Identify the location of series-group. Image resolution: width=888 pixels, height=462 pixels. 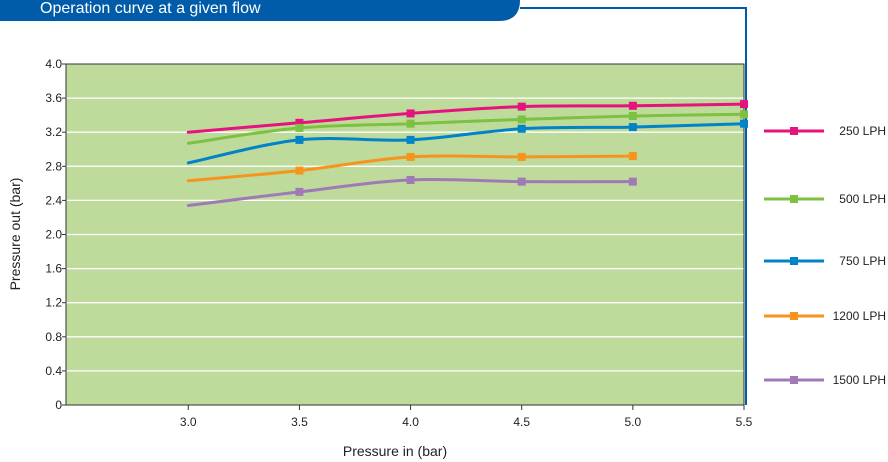
(467, 153).